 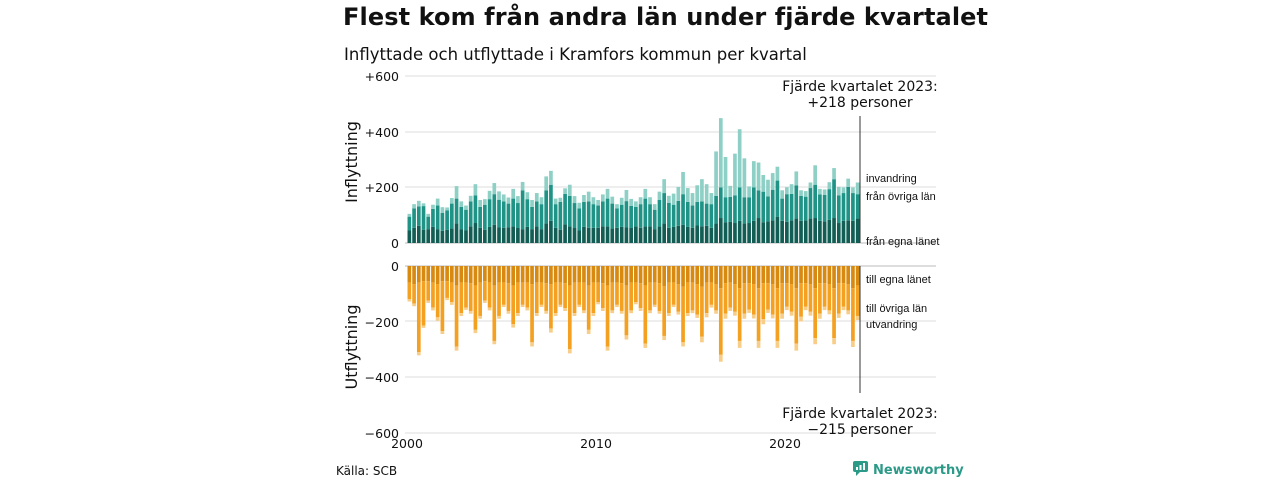 What do you see at coordinates (896, 309) in the screenshot?
I see `series-label-till-ovriga-lan: till övriga län` at bounding box center [896, 309].